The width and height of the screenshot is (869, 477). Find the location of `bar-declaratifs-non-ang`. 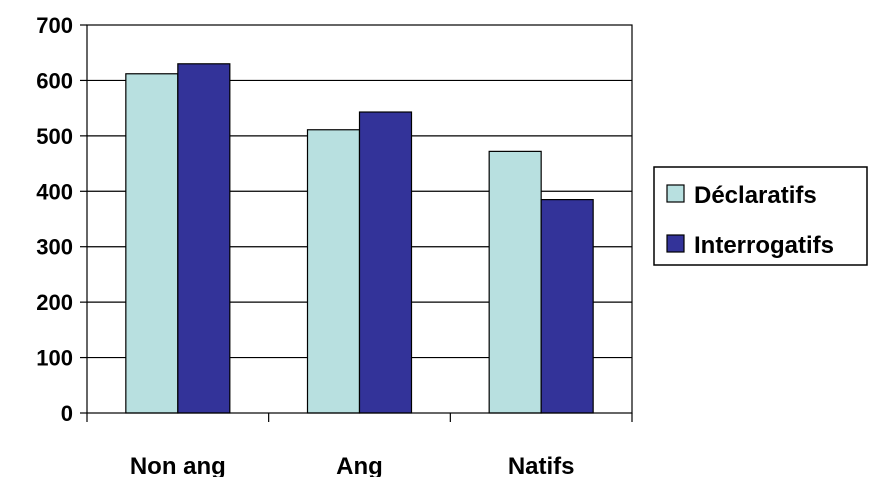

bar-declaratifs-non-ang is located at coordinates (152, 243).